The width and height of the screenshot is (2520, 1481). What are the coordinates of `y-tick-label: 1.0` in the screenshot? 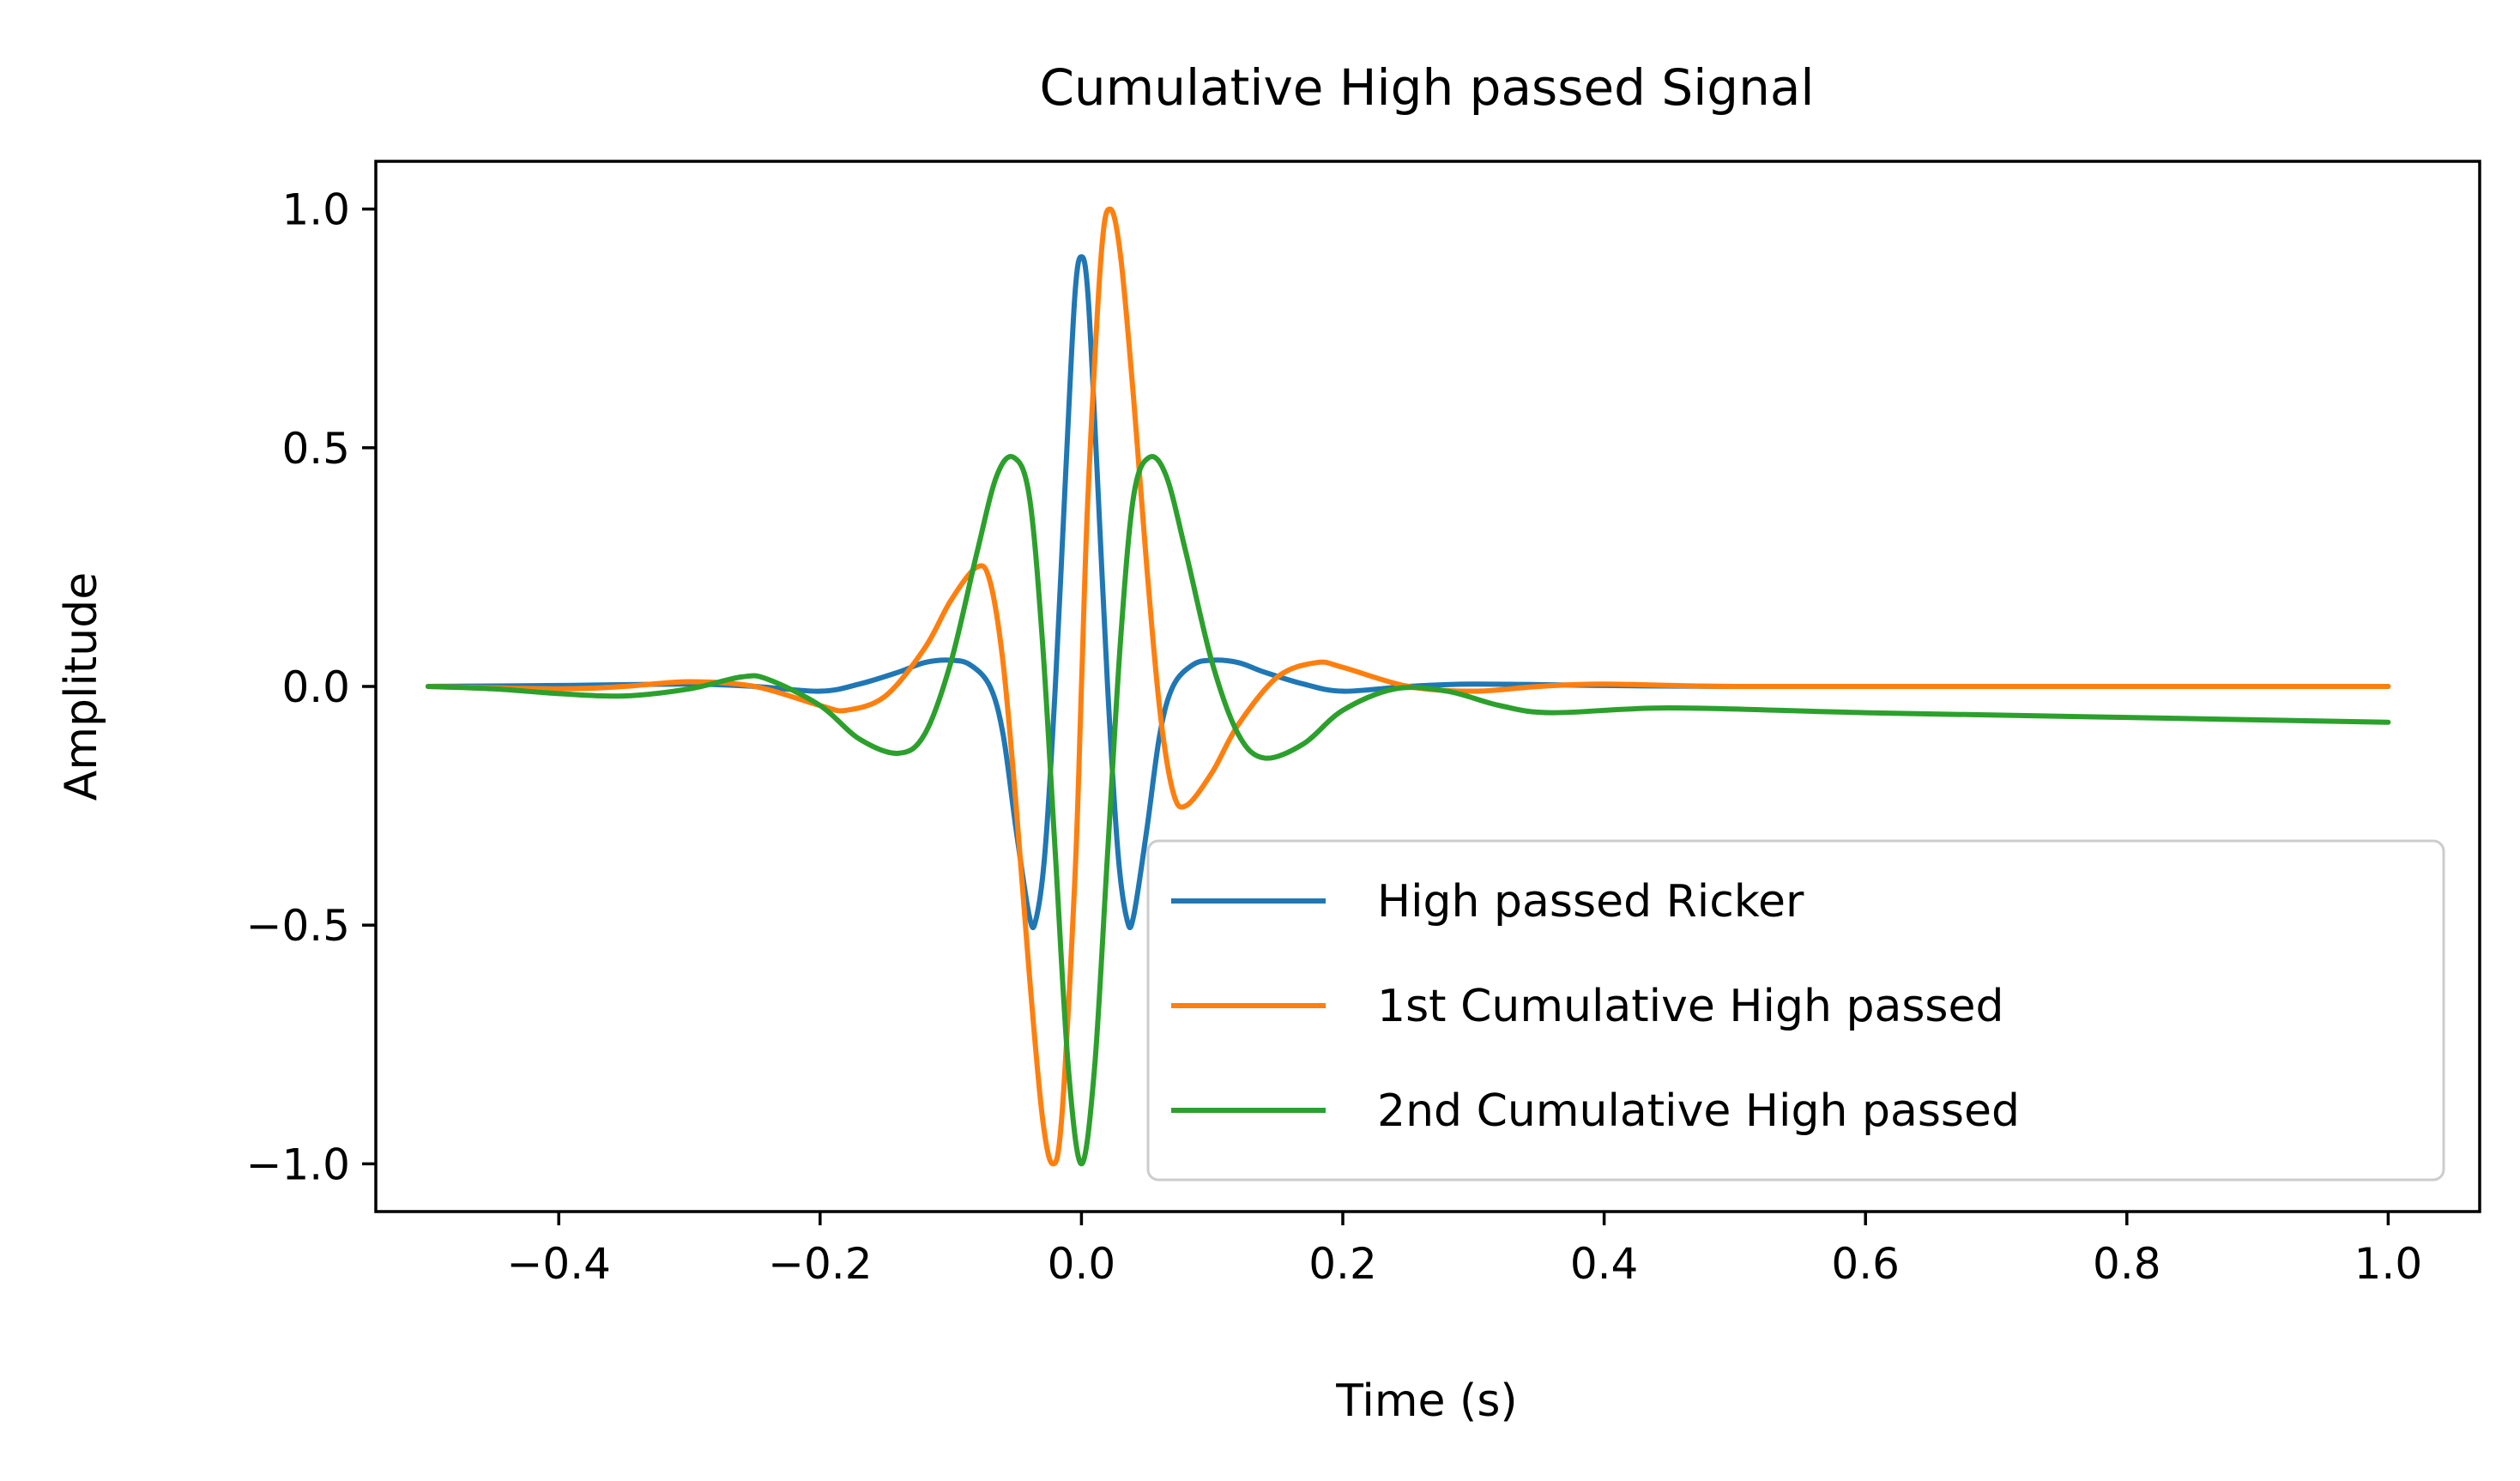 It's located at (316, 210).